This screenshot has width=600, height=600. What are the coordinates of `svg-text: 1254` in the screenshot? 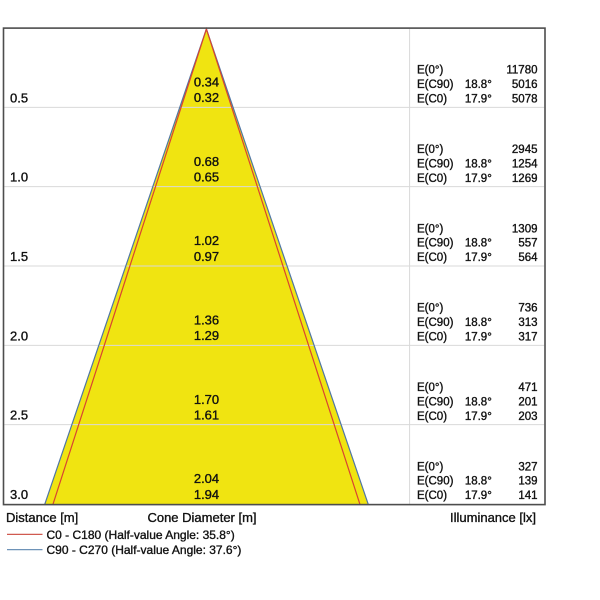 It's located at (525, 164).